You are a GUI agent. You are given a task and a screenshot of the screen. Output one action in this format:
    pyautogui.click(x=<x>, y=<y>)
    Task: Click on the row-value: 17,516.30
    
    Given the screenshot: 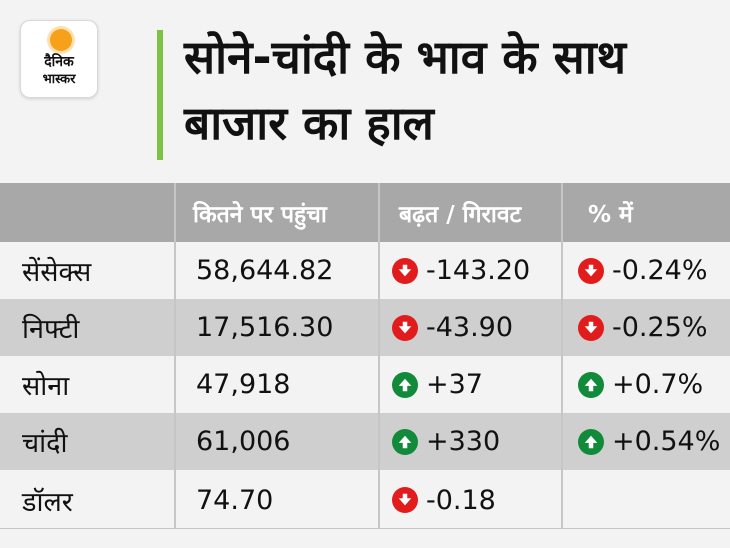 What is the action you would take?
    pyautogui.click(x=265, y=327)
    